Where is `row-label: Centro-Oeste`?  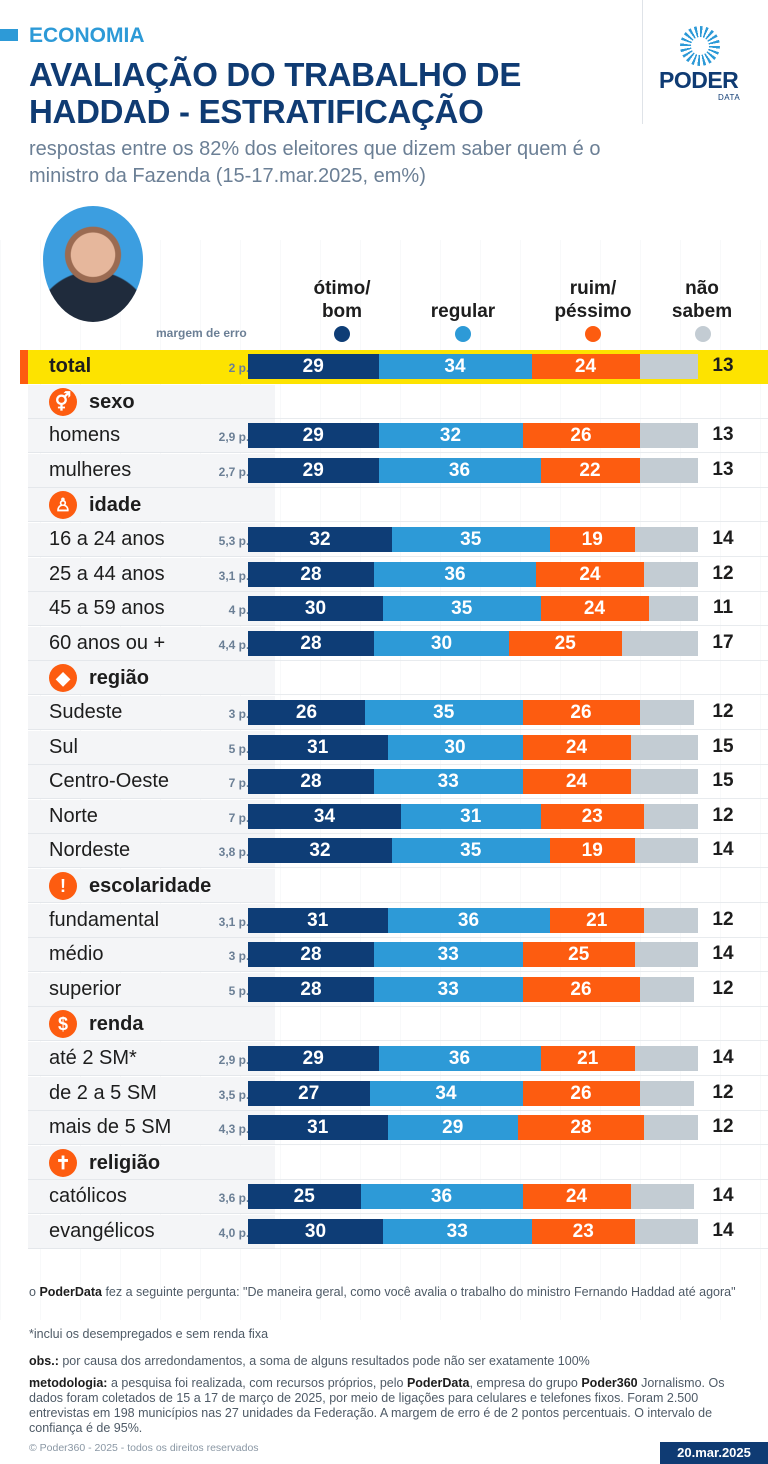
row-label: Centro-Oeste is located at coordinates (109, 781).